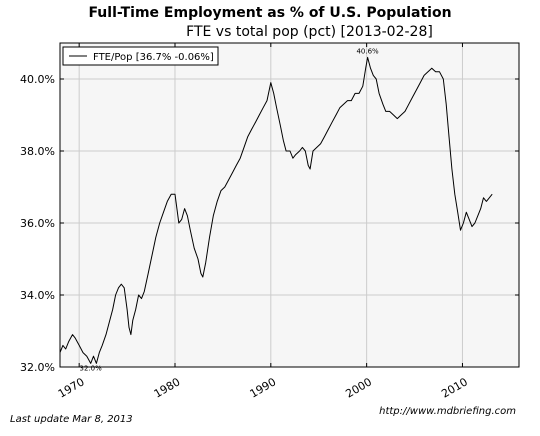 This screenshot has width=540, height=436. What do you see at coordinates (167, 387) in the screenshot?
I see `x-tick-label: 1980` at bounding box center [167, 387].